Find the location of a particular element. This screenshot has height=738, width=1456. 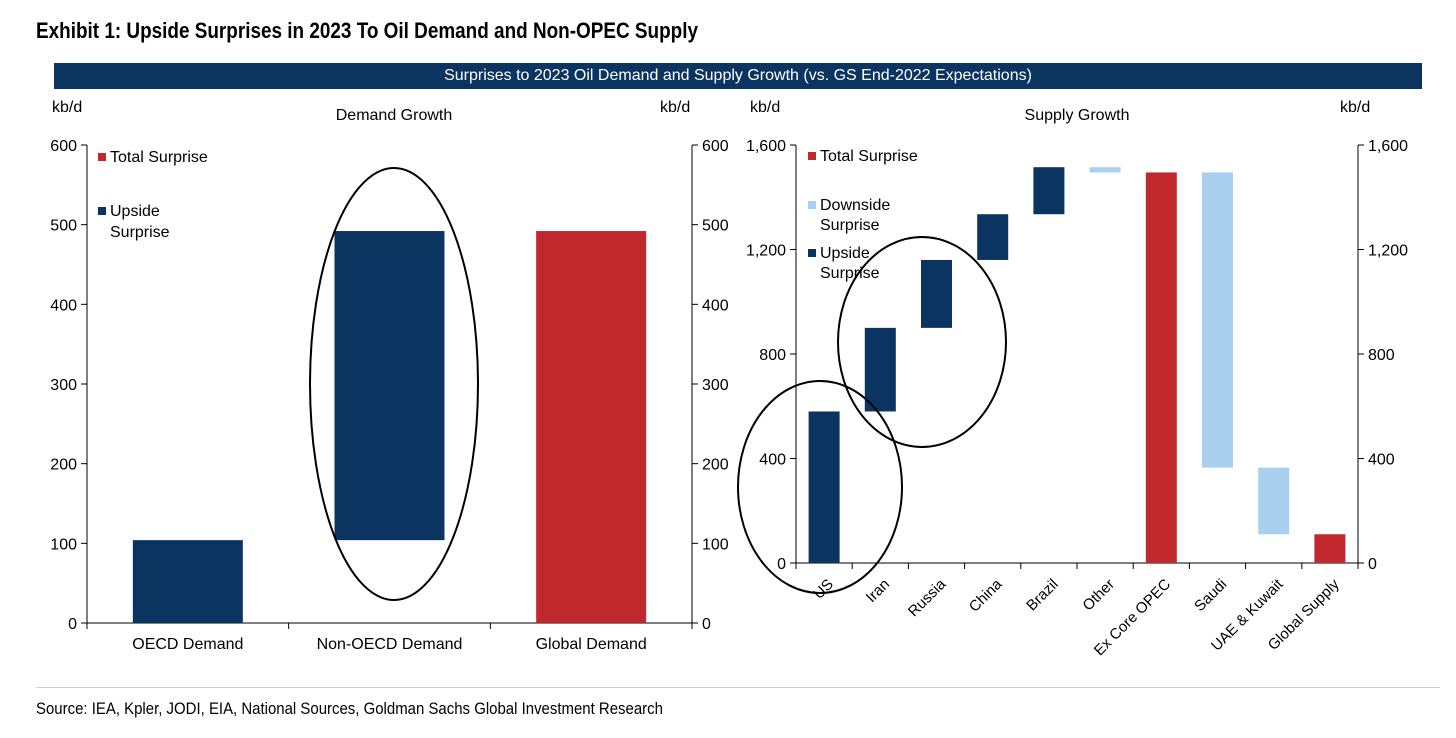

category-label-non-oecd-demand: Non-OECD Demand is located at coordinates (390, 644).